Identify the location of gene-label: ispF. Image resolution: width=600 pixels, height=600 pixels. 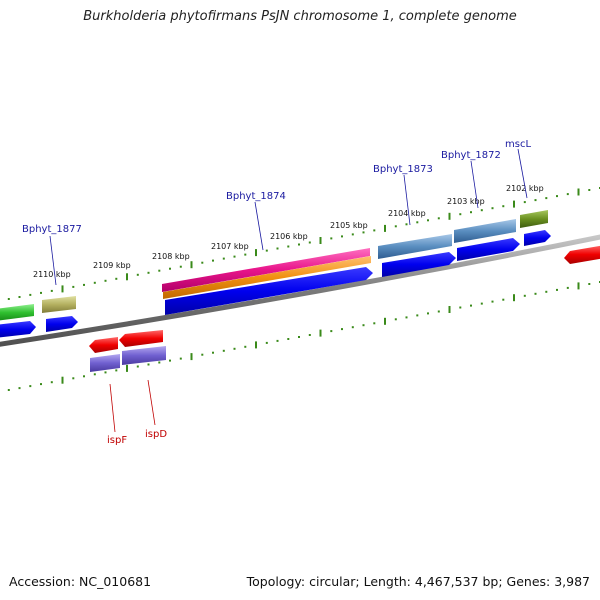
(117, 440).